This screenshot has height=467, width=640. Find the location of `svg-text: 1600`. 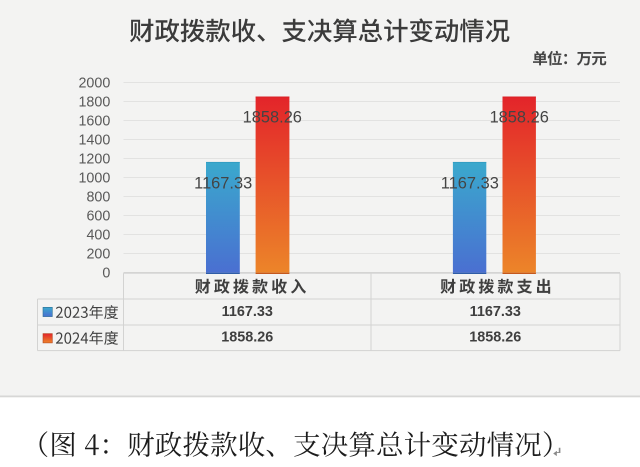

svg-text: 1600 is located at coordinates (94, 122).